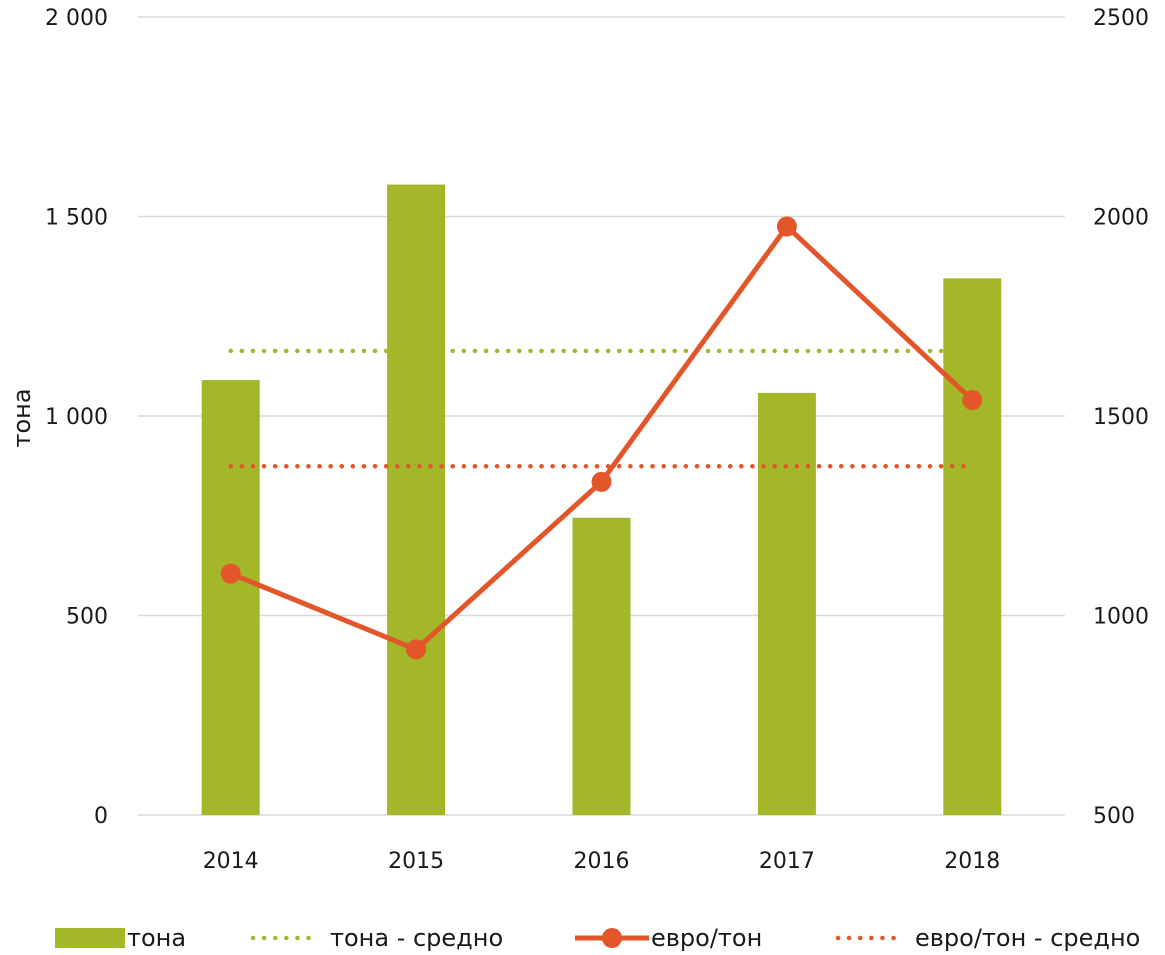 The height and width of the screenshot is (955, 1165). Describe the element at coordinates (156, 938) in the screenshot. I see `legend-label: тона` at that location.